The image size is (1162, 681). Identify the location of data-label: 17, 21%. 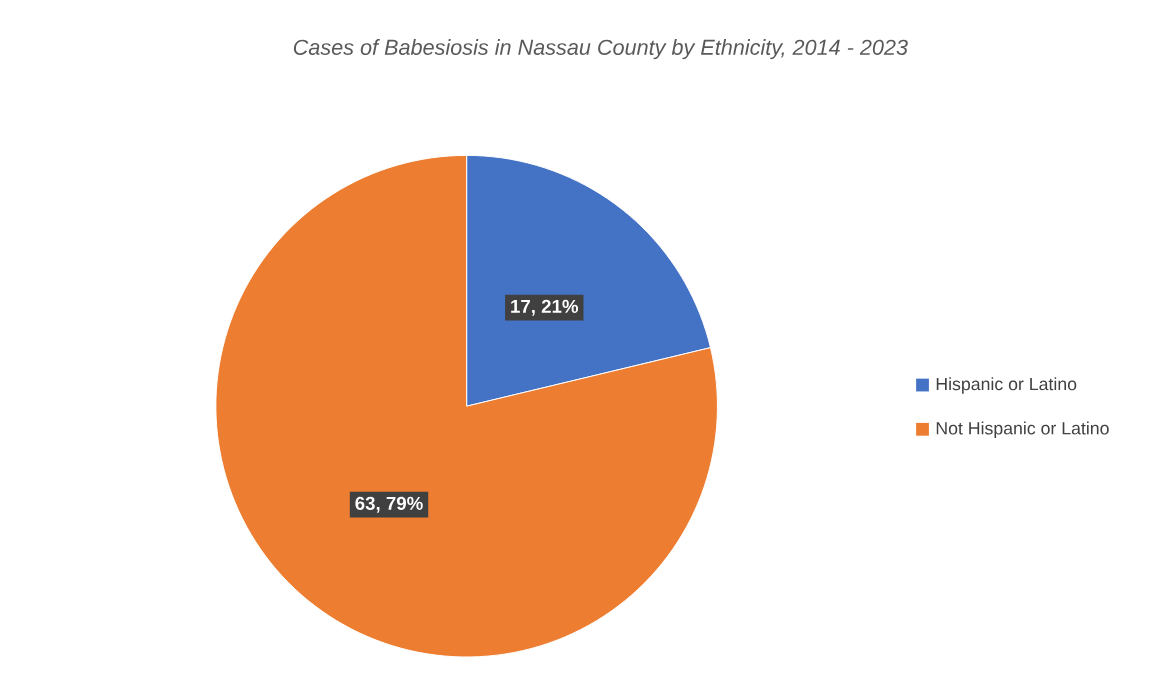
(545, 307).